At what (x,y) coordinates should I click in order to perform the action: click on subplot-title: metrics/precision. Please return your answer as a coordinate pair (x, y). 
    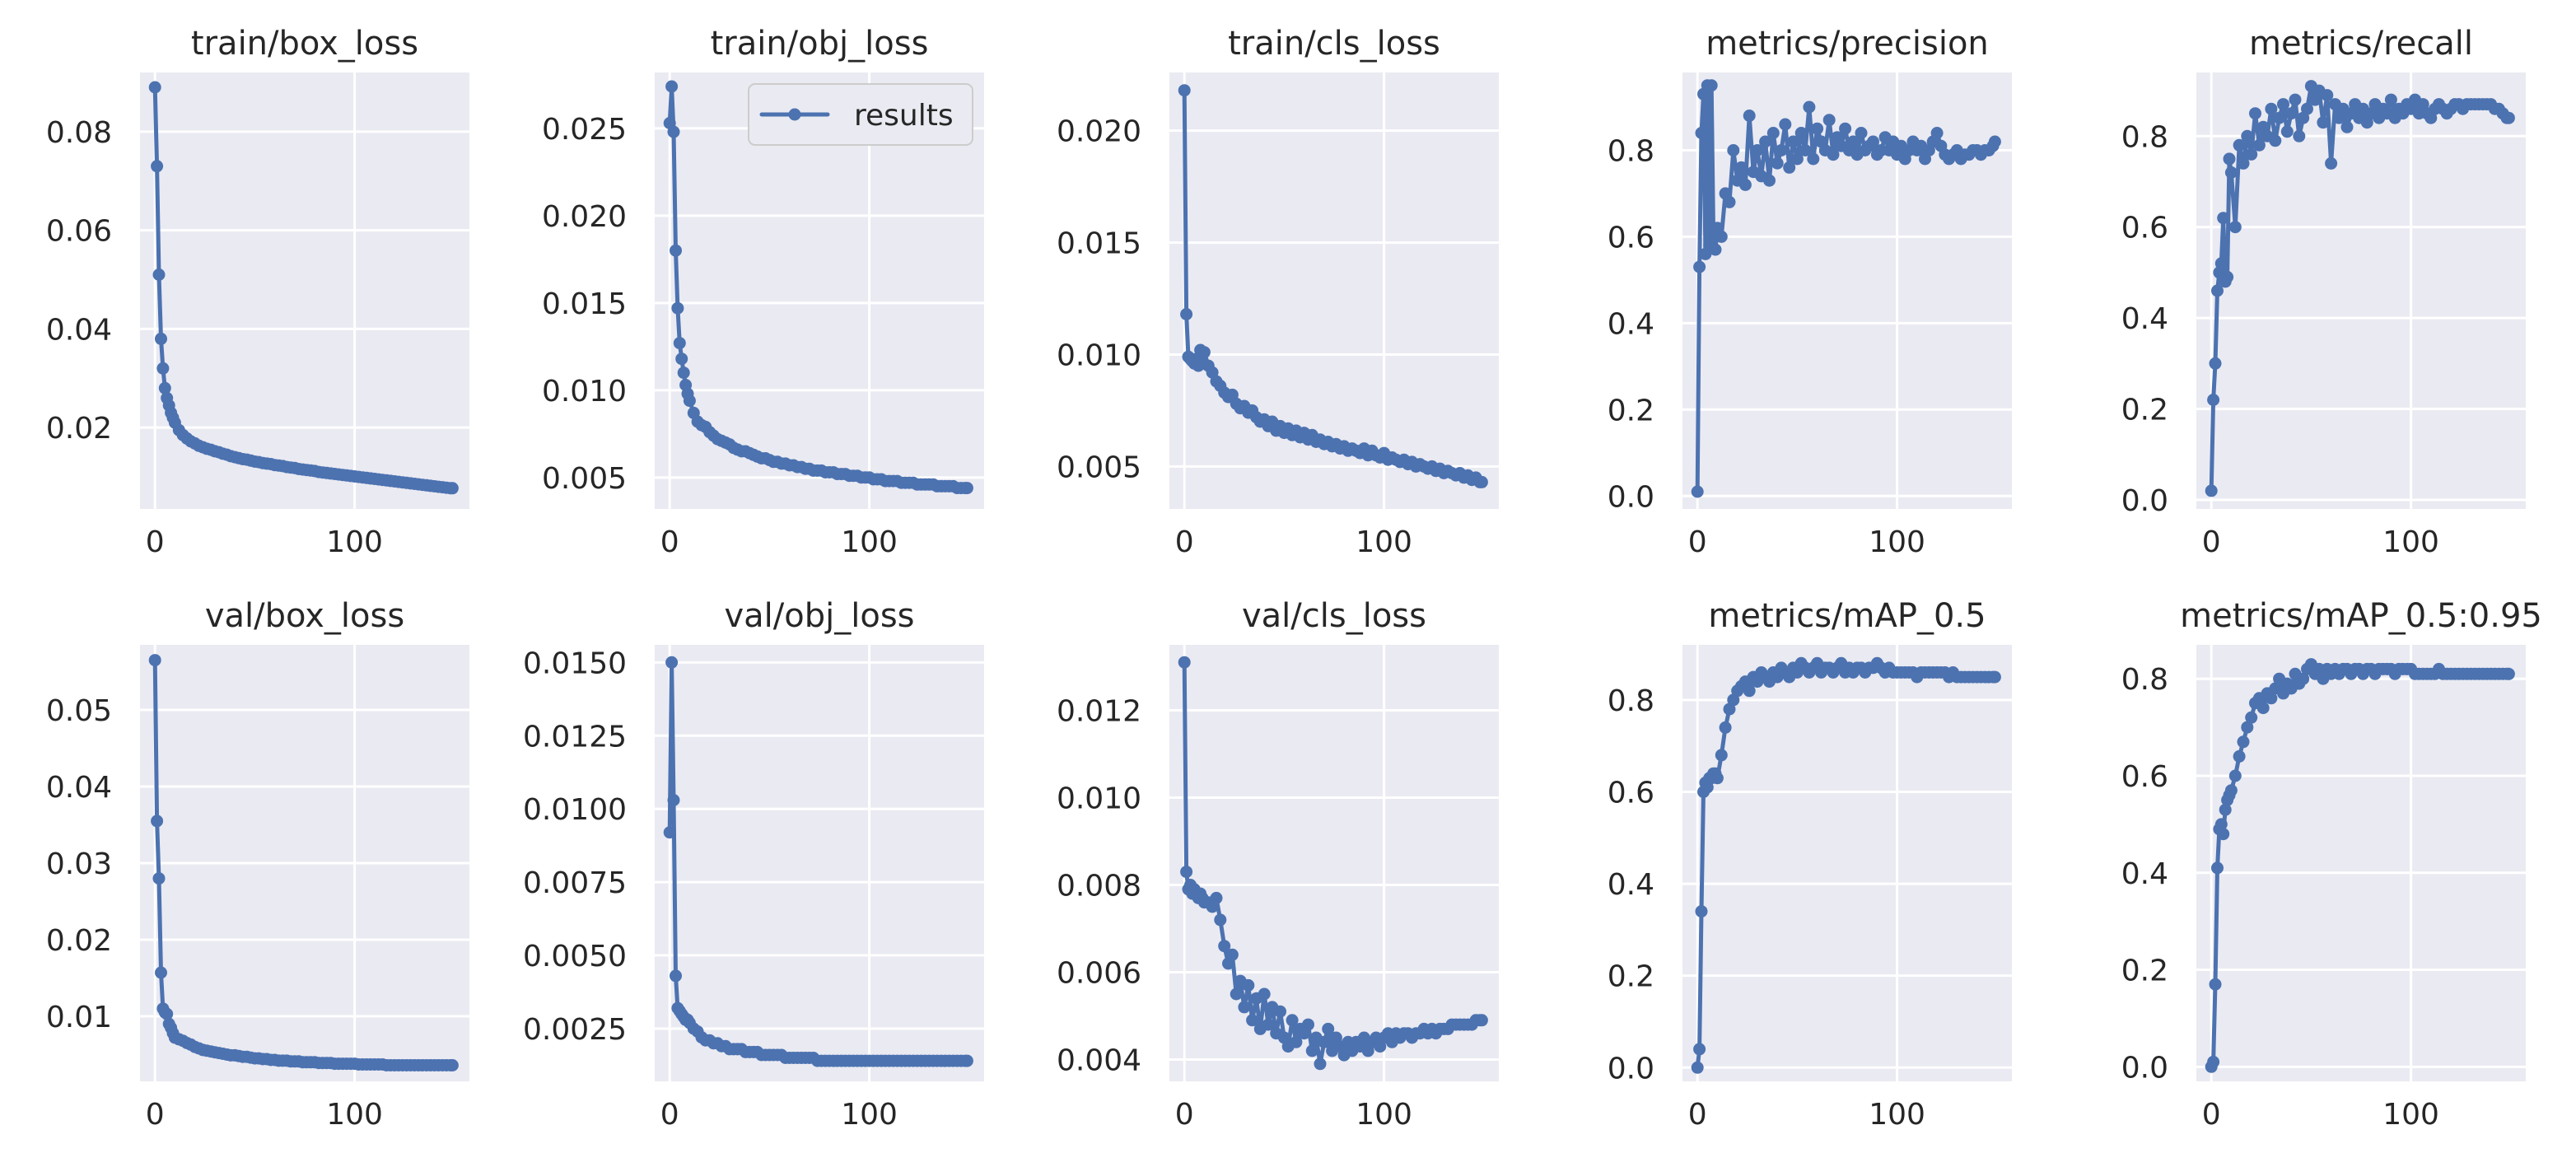
    Looking at the image, I should click on (1847, 44).